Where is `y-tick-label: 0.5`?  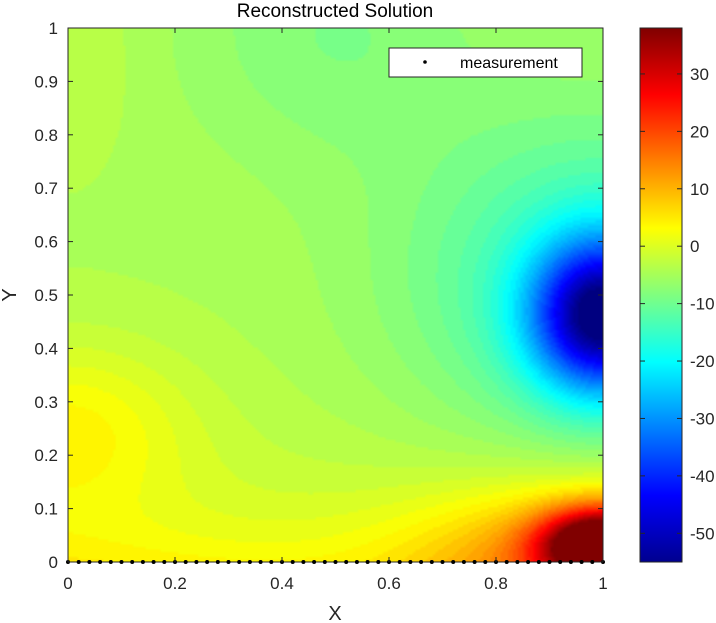
y-tick-label: 0.5 is located at coordinates (46, 295).